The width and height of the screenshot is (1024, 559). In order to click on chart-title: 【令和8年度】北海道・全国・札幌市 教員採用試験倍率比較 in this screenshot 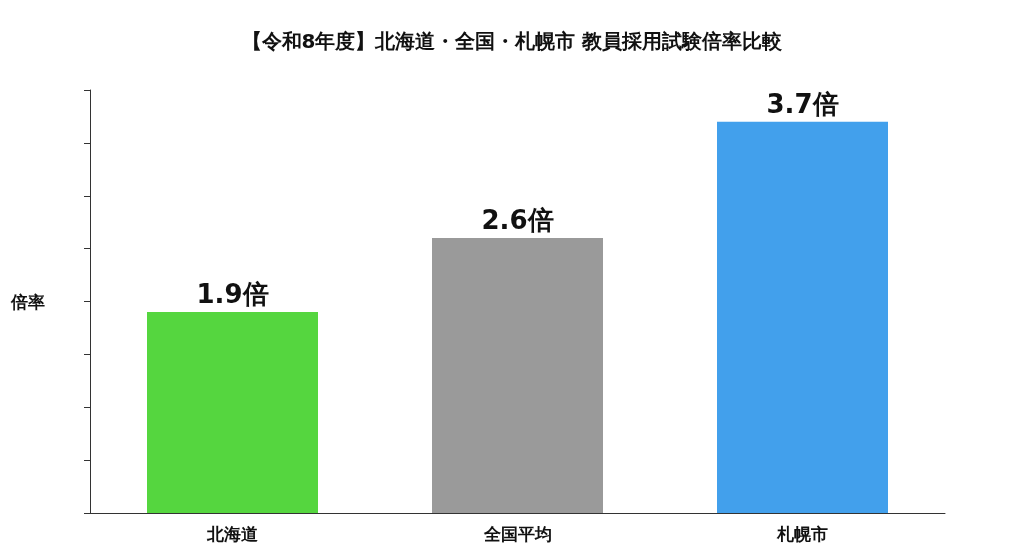, I will do `click(512, 41)`.